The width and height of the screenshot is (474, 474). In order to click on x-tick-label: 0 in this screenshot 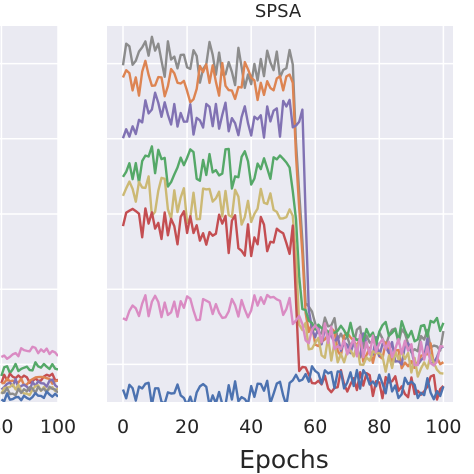, I will do `click(123, 427)`.